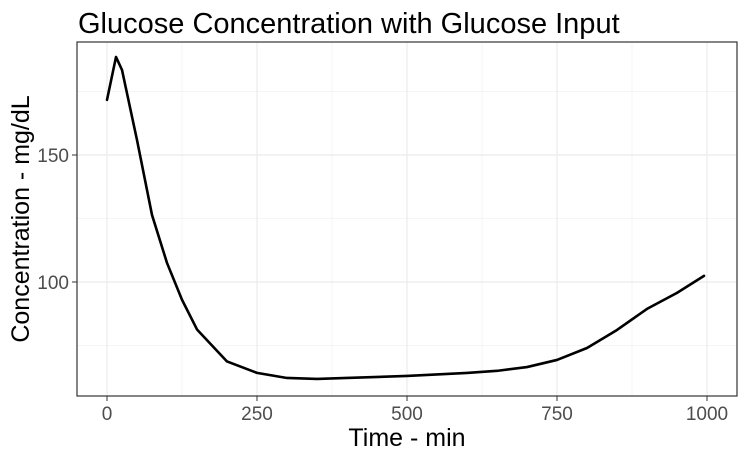 The image size is (745, 456). I want to click on x-axis-label: Time - min, so click(406, 438).